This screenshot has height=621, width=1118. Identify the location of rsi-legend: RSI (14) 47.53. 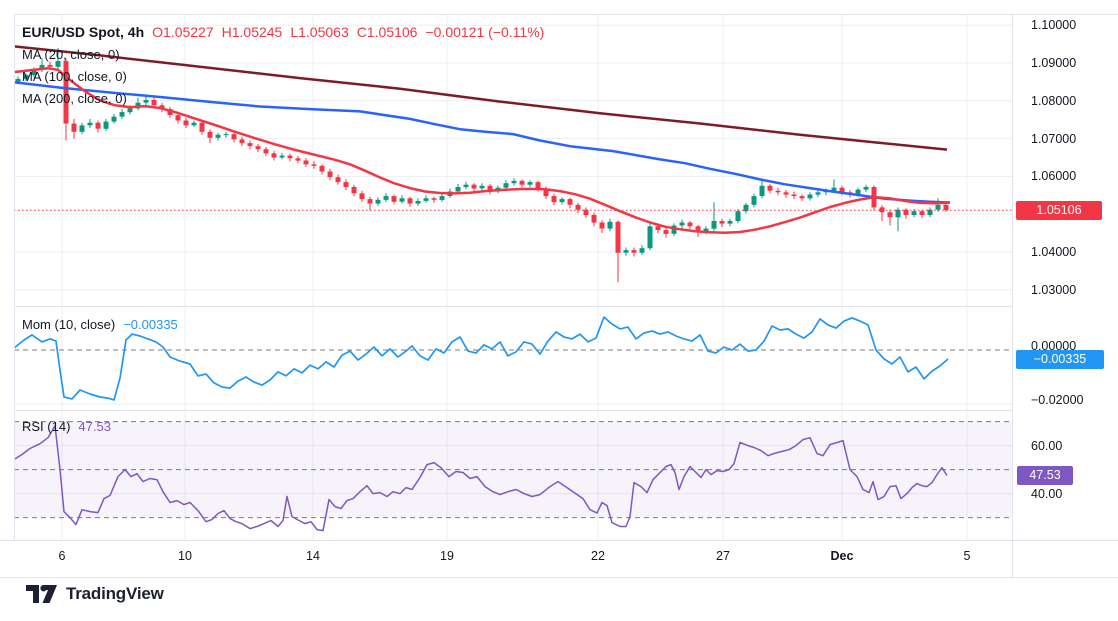
(66, 426).